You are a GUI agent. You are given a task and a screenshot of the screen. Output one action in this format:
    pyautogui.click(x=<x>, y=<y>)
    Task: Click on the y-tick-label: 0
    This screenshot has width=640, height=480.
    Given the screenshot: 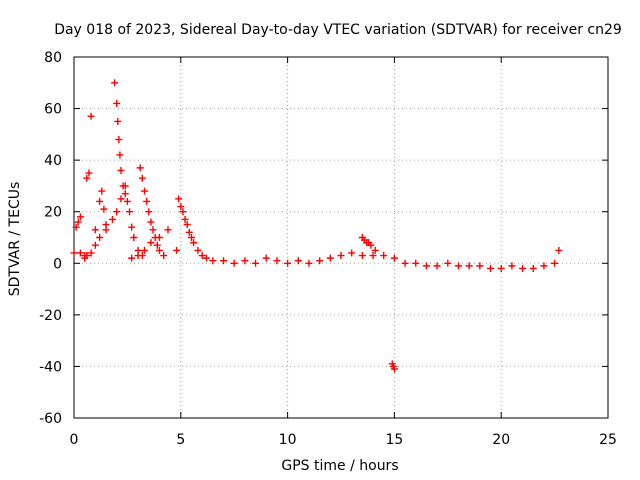 What is the action you would take?
    pyautogui.click(x=57, y=264)
    